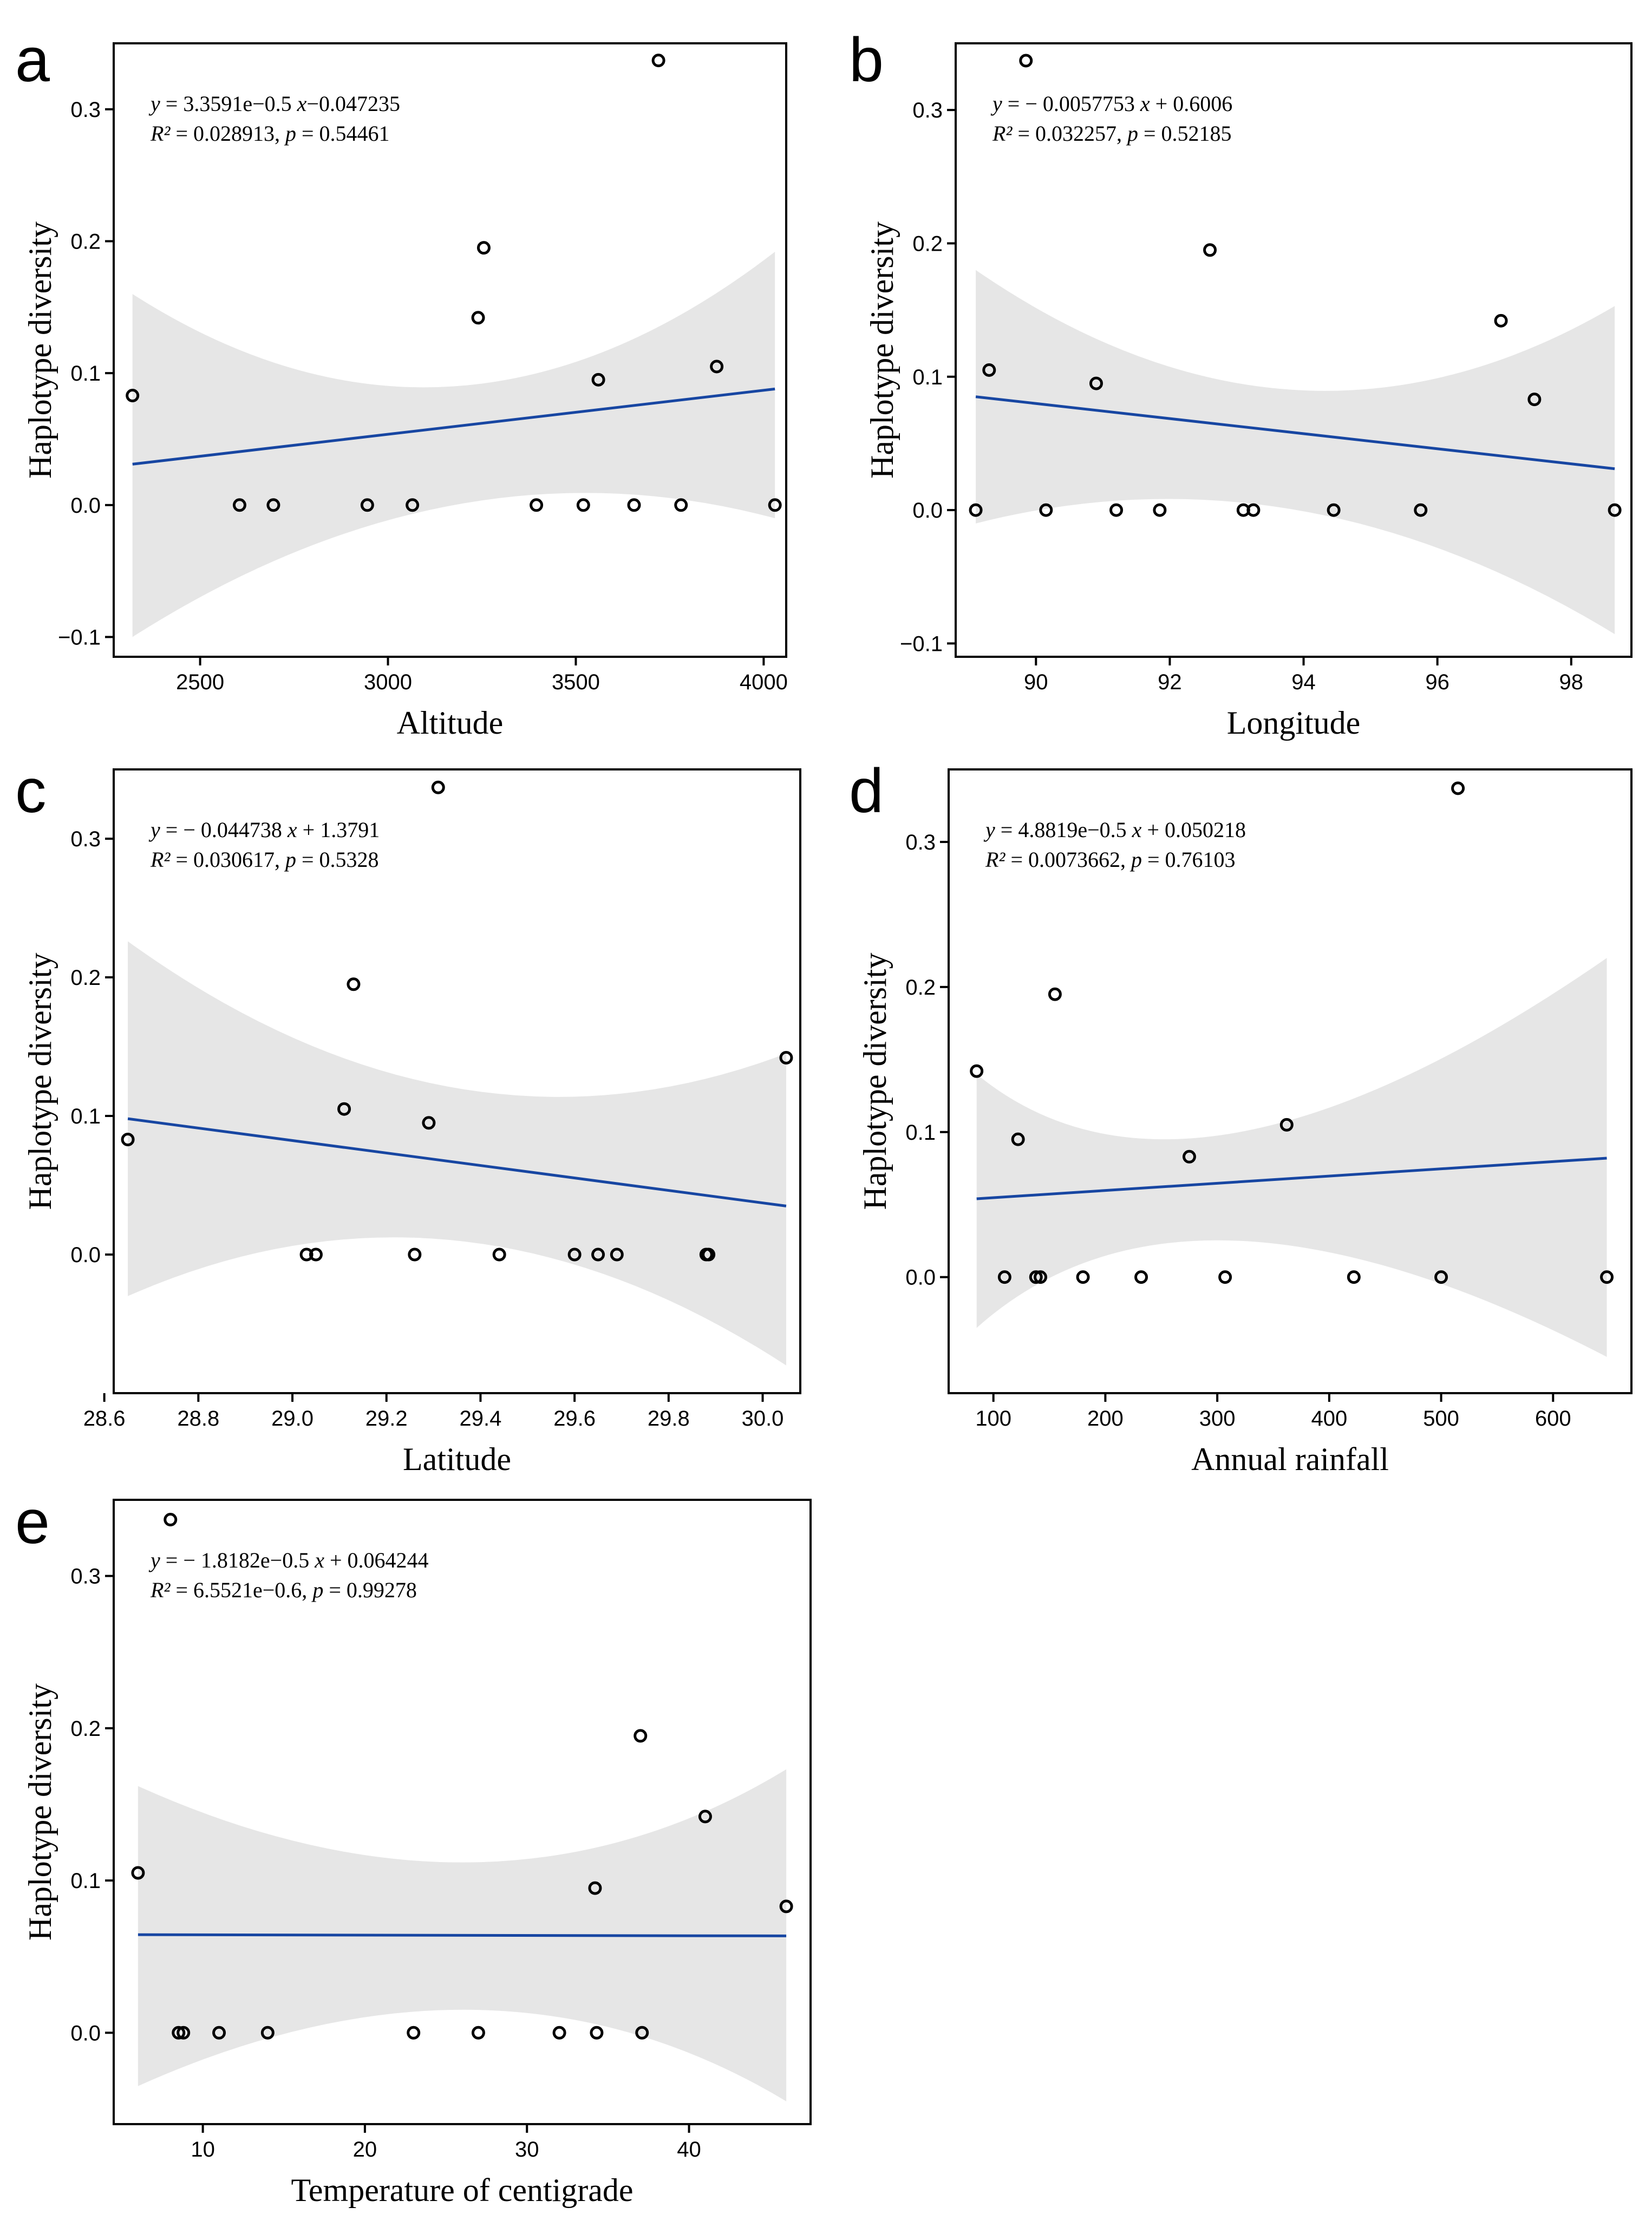  What do you see at coordinates (32, 1522) in the screenshot?
I see `panel-letter: e` at bounding box center [32, 1522].